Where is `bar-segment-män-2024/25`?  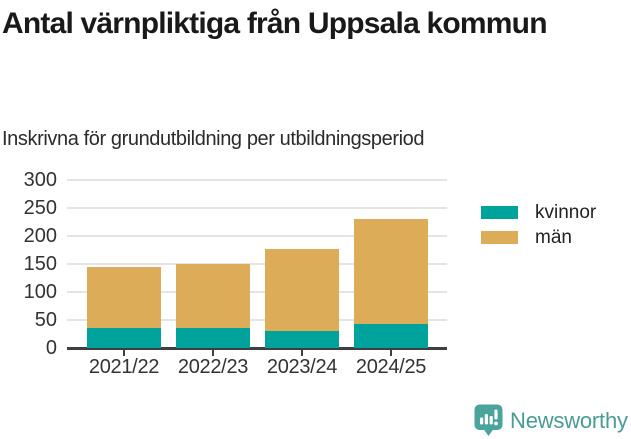
bar-segment-män-2024/25 is located at coordinates (391, 271).